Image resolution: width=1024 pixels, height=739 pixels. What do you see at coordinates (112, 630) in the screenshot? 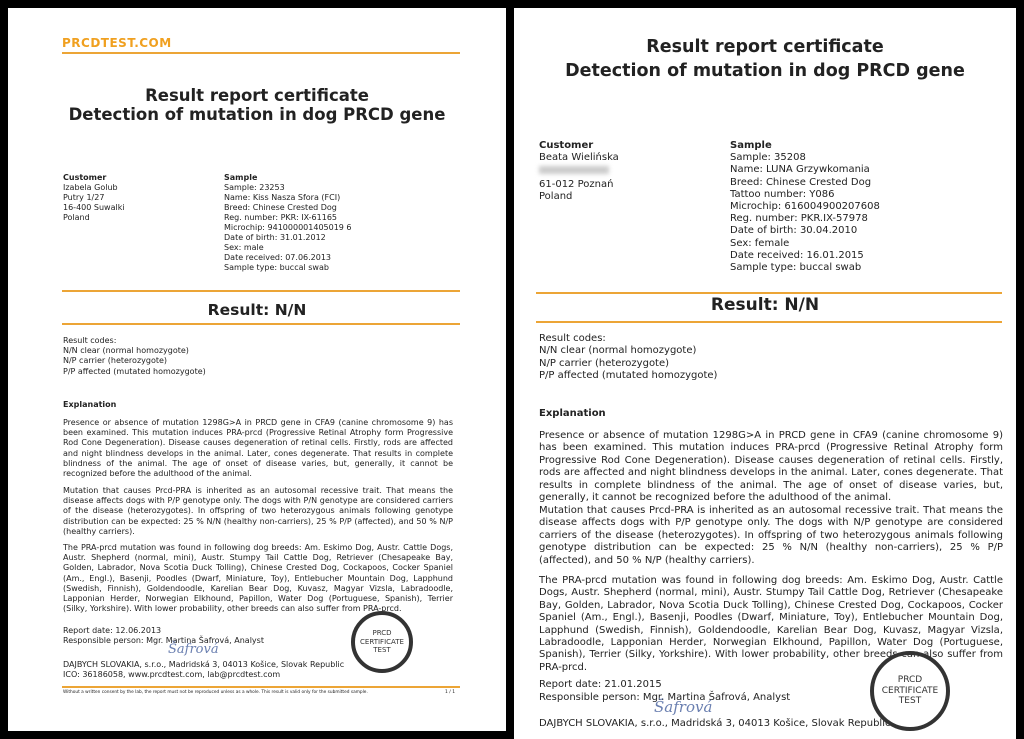
I see `report-date: Report date: 12.06.2013` at bounding box center [112, 630].